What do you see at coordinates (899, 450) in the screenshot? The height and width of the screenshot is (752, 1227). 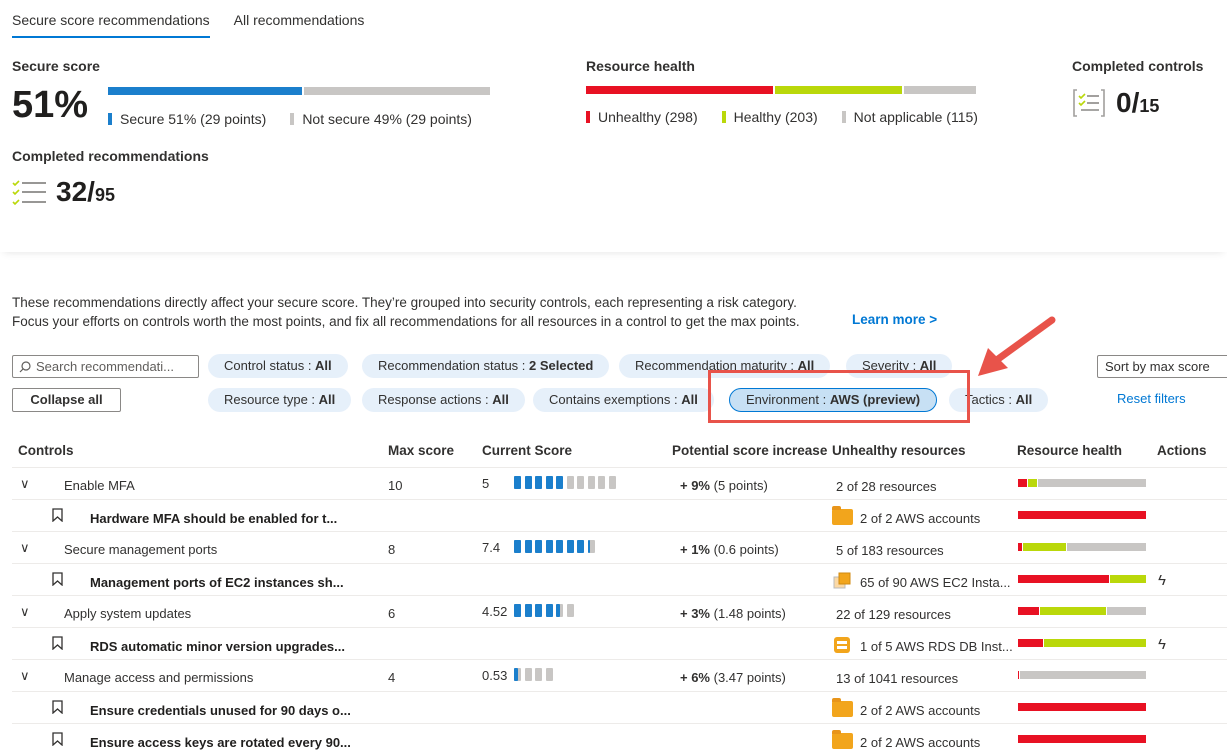 I see `col-unhealthy-resources: Unhealthy resources` at bounding box center [899, 450].